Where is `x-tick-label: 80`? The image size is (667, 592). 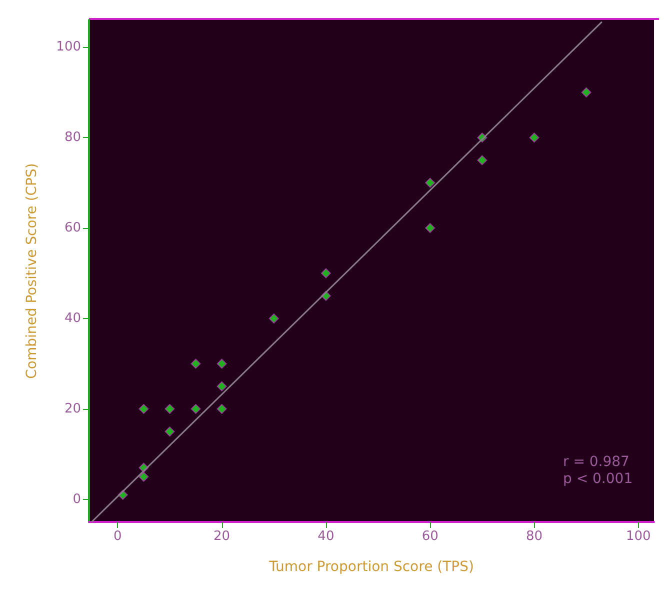 x-tick-label: 80 is located at coordinates (534, 536).